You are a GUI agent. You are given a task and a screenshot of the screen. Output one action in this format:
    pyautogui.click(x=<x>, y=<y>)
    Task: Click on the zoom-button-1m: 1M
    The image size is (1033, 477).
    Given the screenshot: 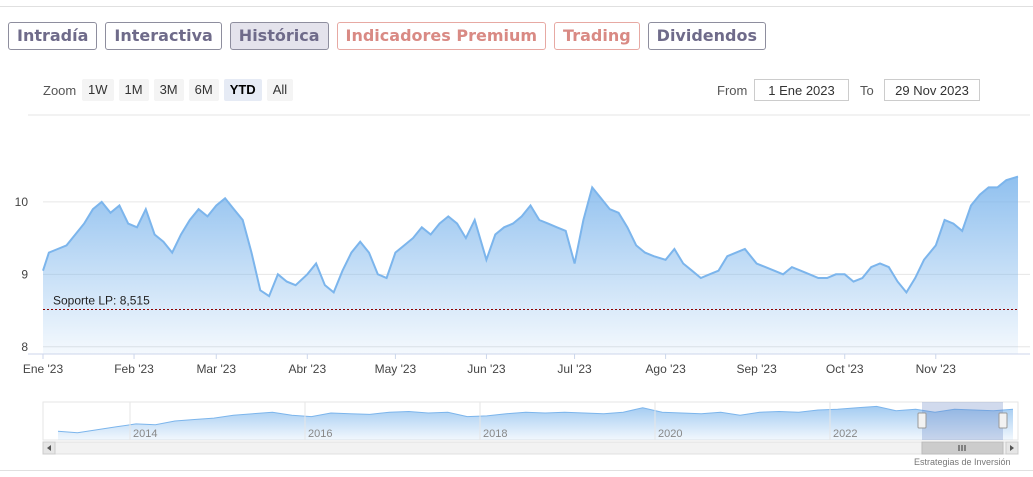 What is the action you would take?
    pyautogui.click(x=133, y=90)
    